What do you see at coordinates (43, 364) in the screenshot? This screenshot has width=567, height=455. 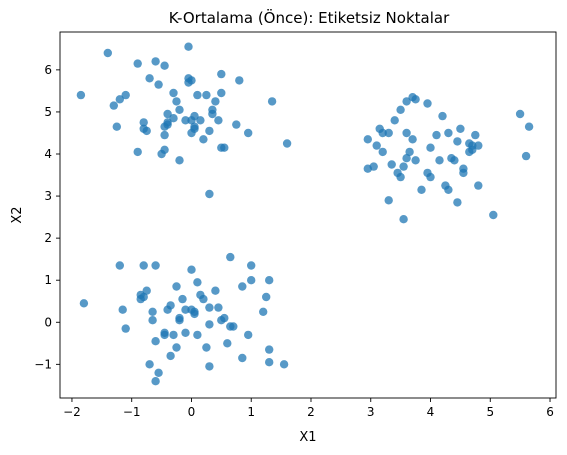 I see `y-tick-label: −1` at bounding box center [43, 364].